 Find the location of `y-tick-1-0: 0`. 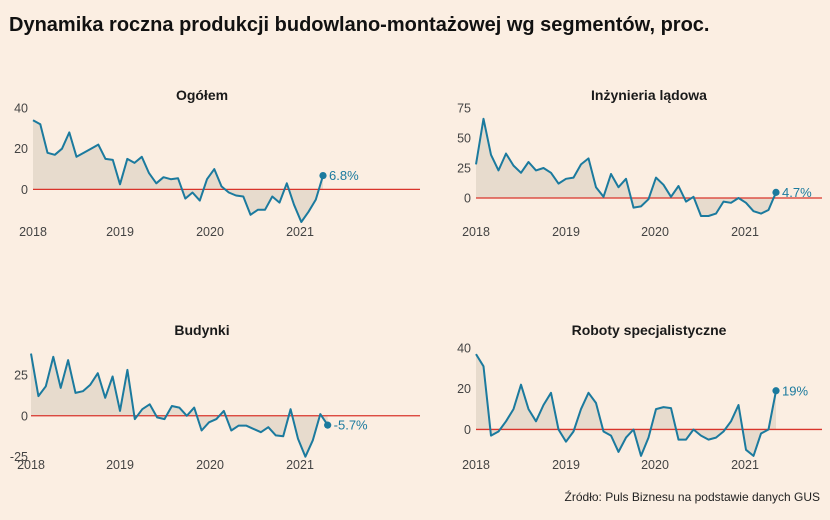

y-tick-1-0: 0 is located at coordinates (467, 199).